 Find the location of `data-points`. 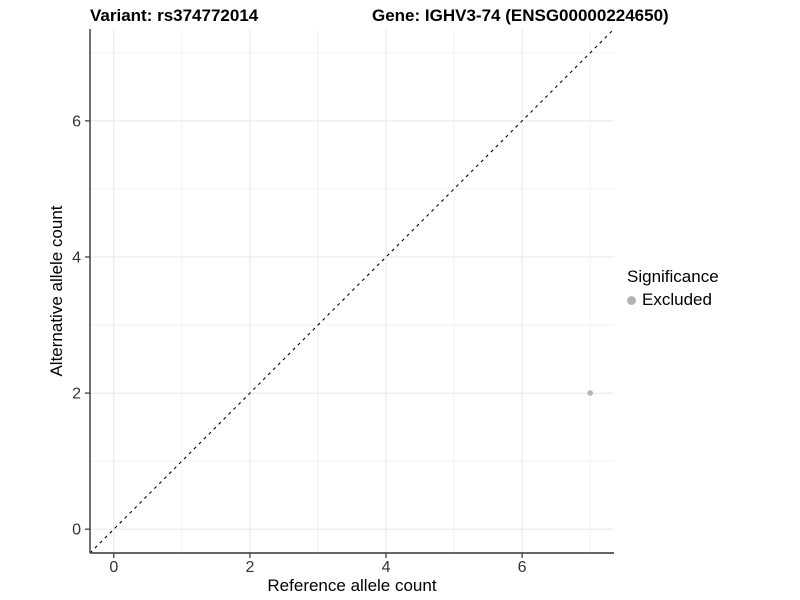

data-points is located at coordinates (590, 393).